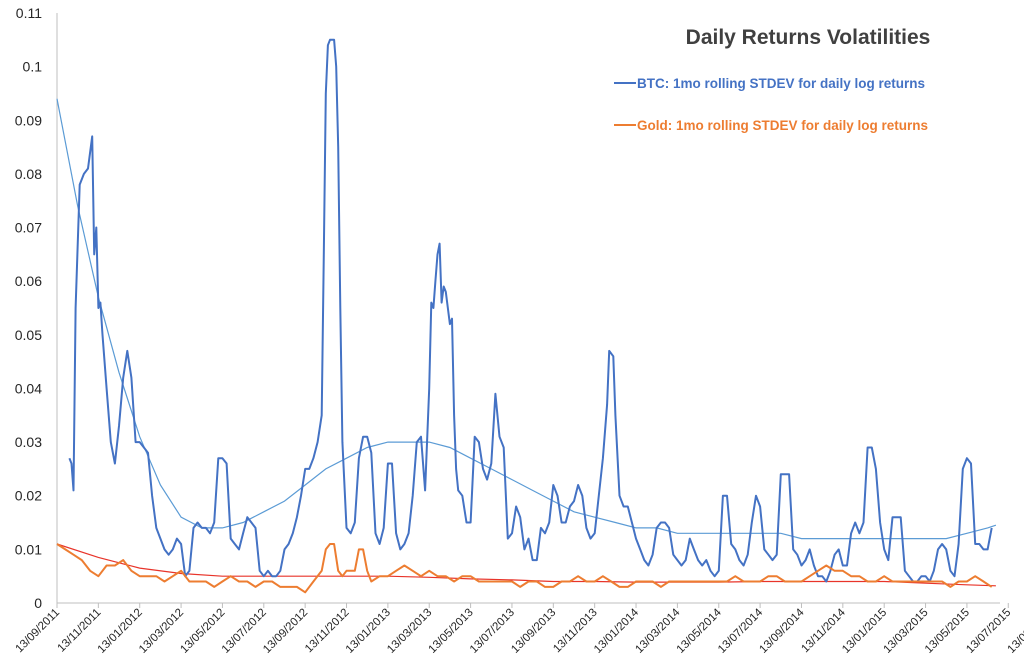 This screenshot has width=1024, height=671. Describe the element at coordinates (782, 631) in the screenshot. I see `x-tick-label: 13/09/2014` at that location.